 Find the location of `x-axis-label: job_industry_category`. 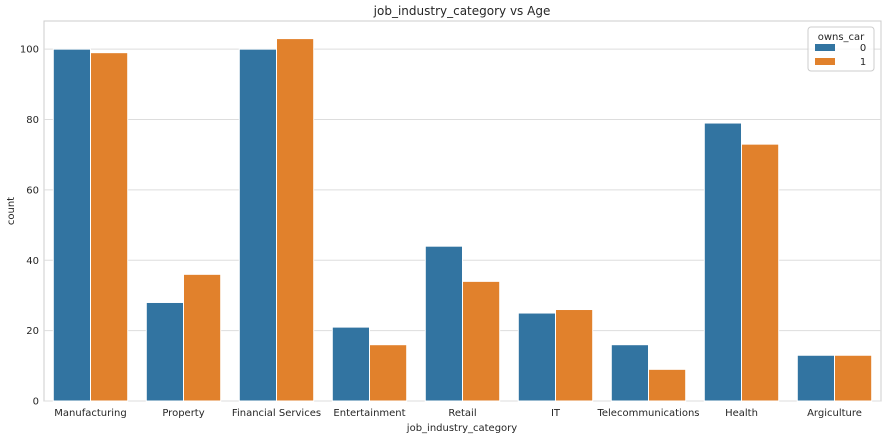

x-axis-label: job_industry_category is located at coordinates (461, 428).